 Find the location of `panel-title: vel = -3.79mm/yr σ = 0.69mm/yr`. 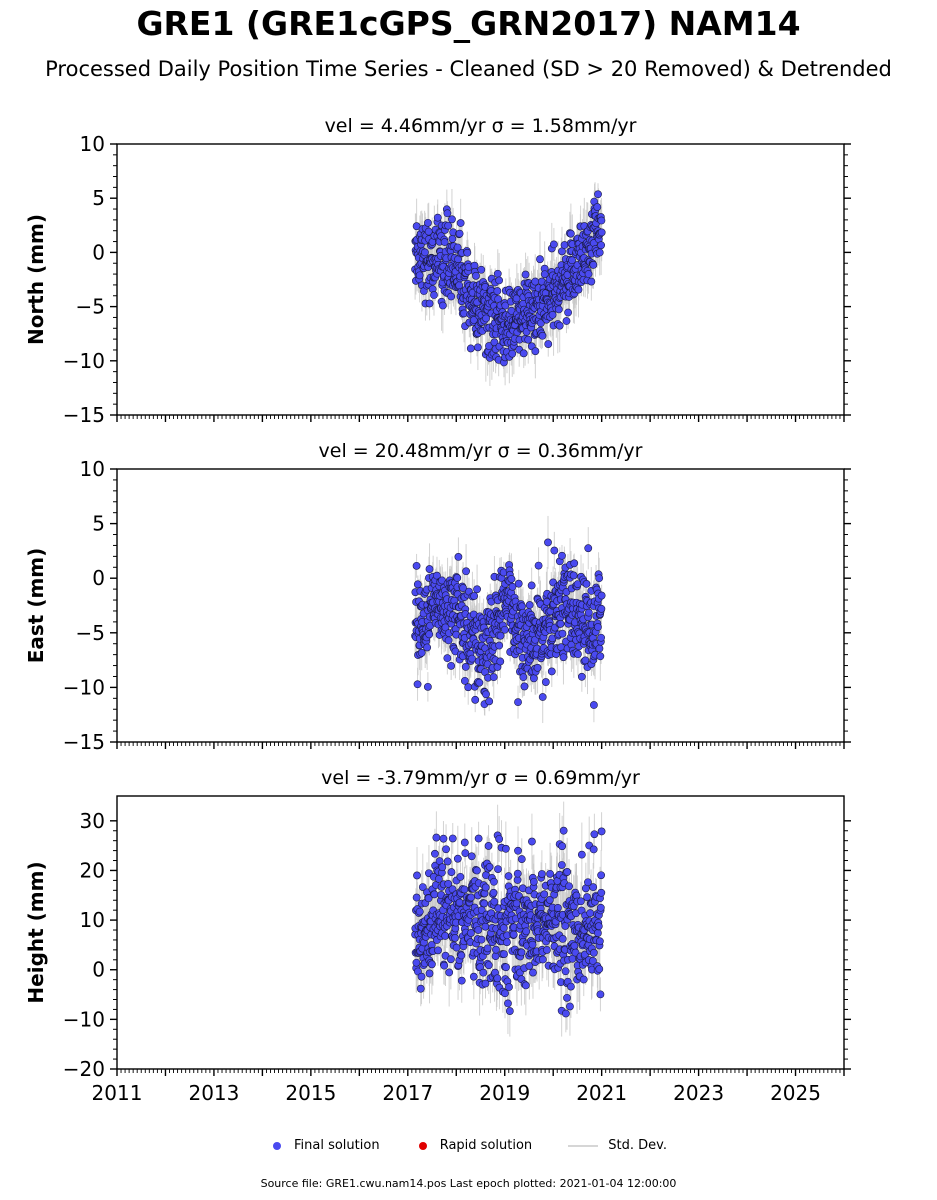

panel-title: vel = -3.79mm/yr σ = 0.69mm/yr is located at coordinates (480, 778).